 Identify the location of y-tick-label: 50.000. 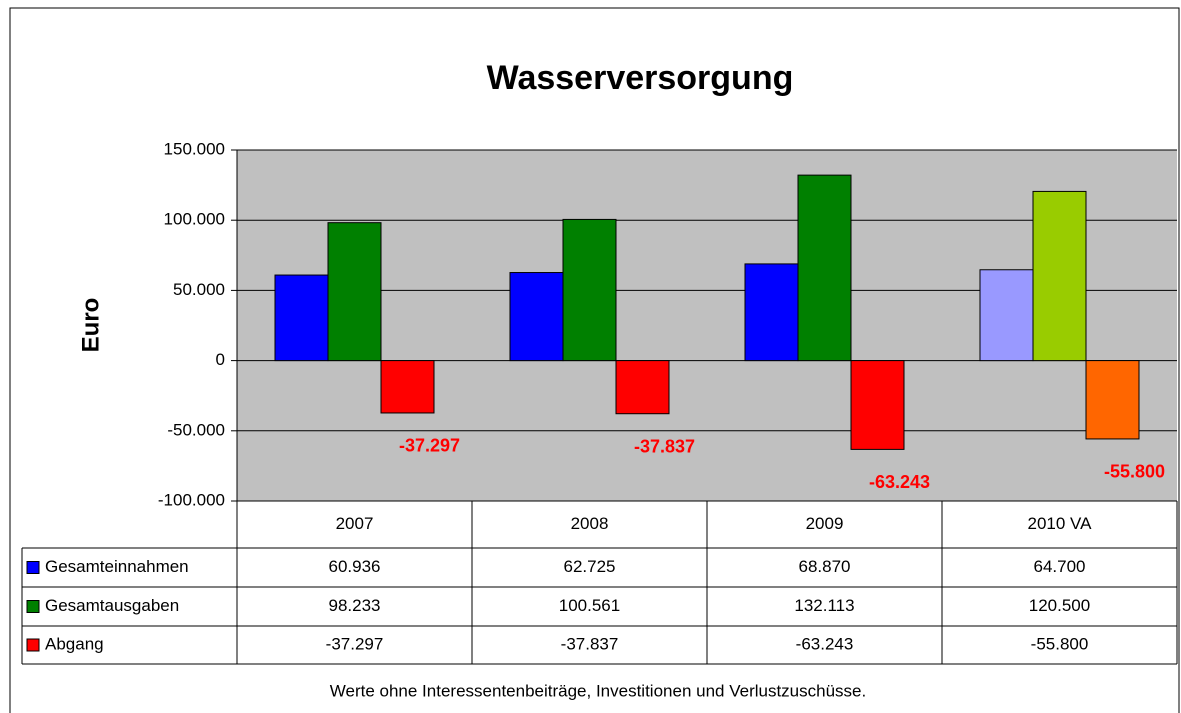
(199, 289).